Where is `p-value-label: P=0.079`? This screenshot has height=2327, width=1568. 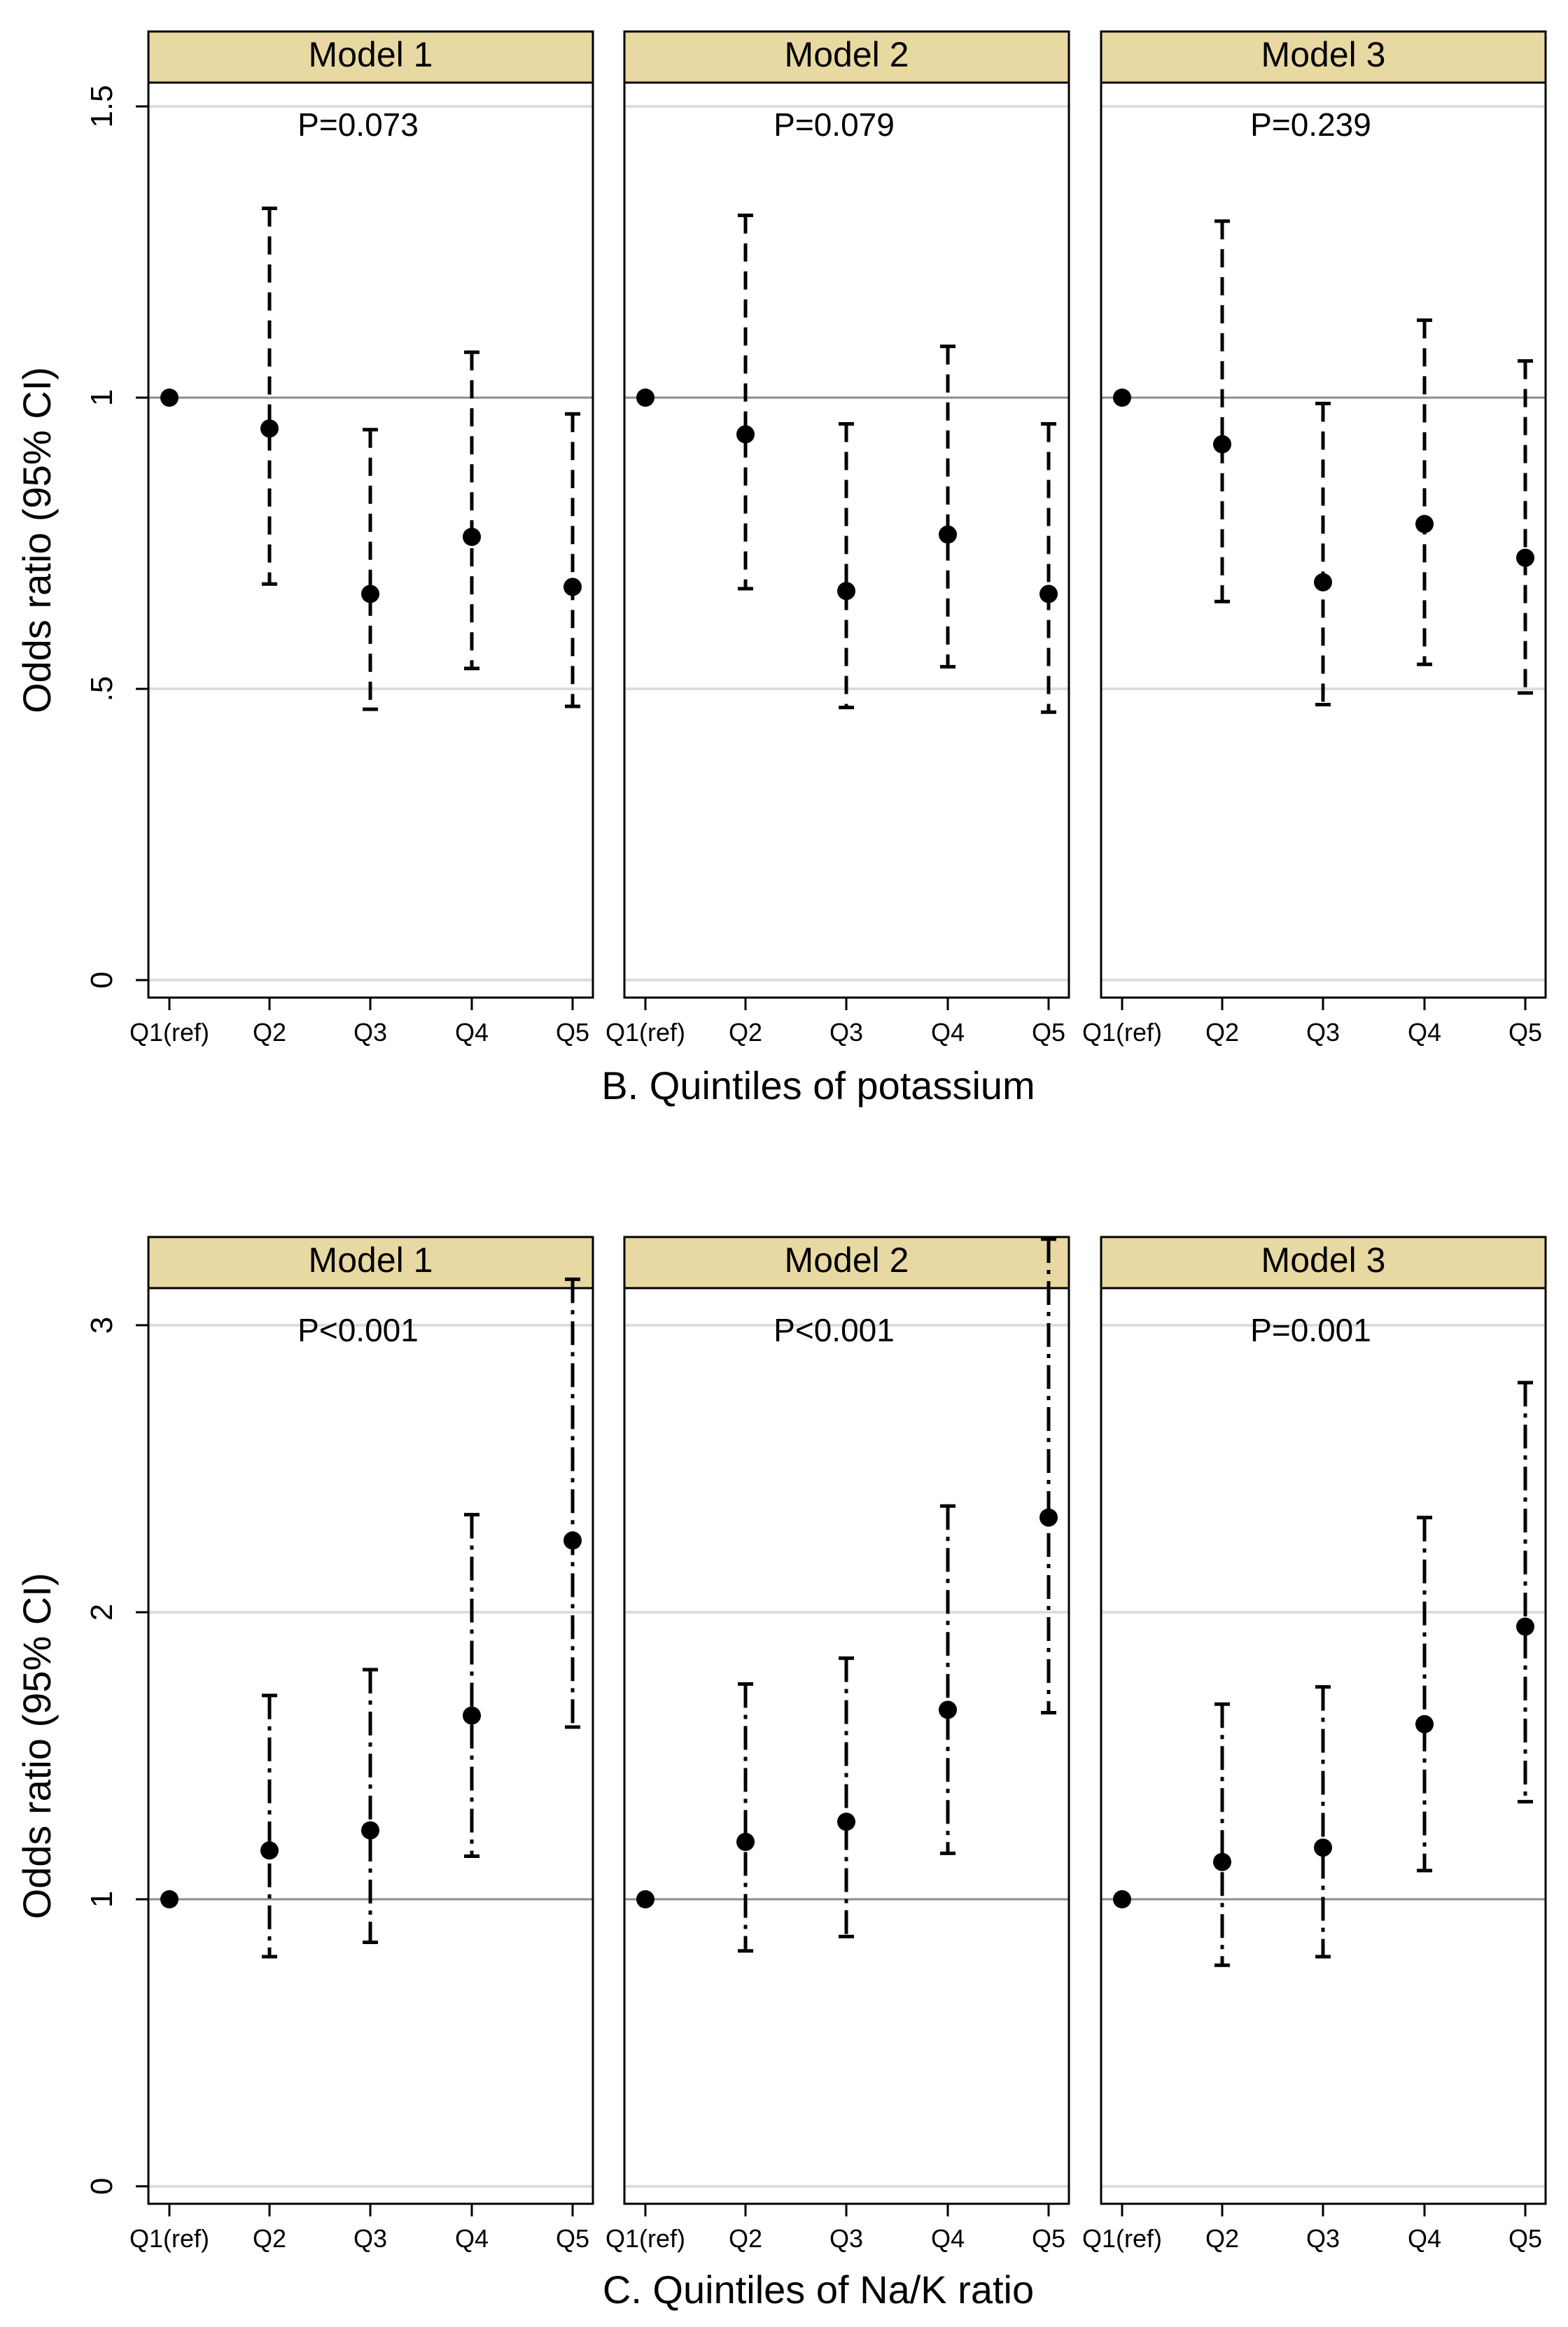 p-value-label: P=0.079 is located at coordinates (834, 125).